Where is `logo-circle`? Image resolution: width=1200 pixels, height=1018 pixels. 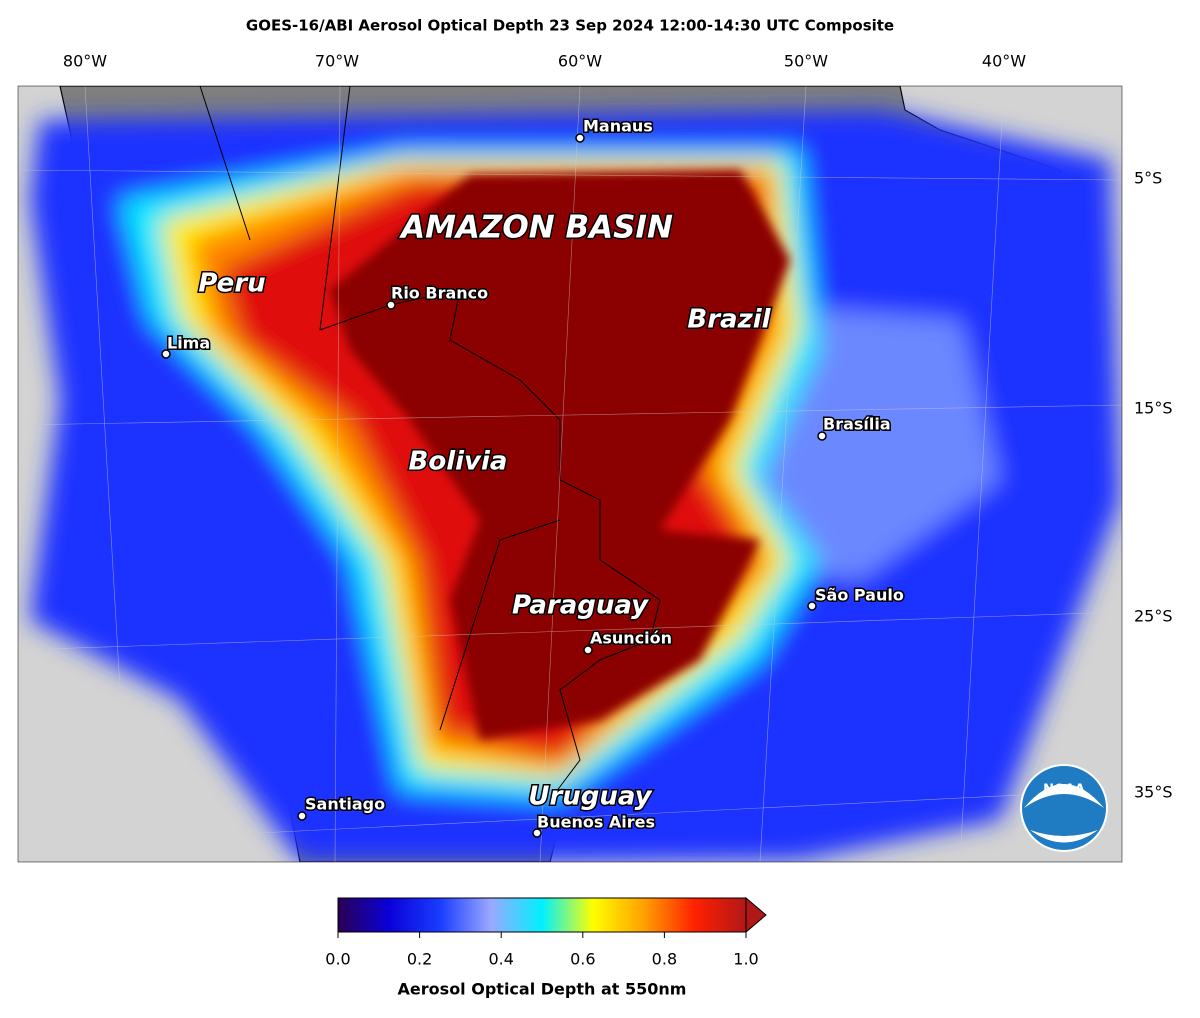
logo-circle is located at coordinates (1064, 808).